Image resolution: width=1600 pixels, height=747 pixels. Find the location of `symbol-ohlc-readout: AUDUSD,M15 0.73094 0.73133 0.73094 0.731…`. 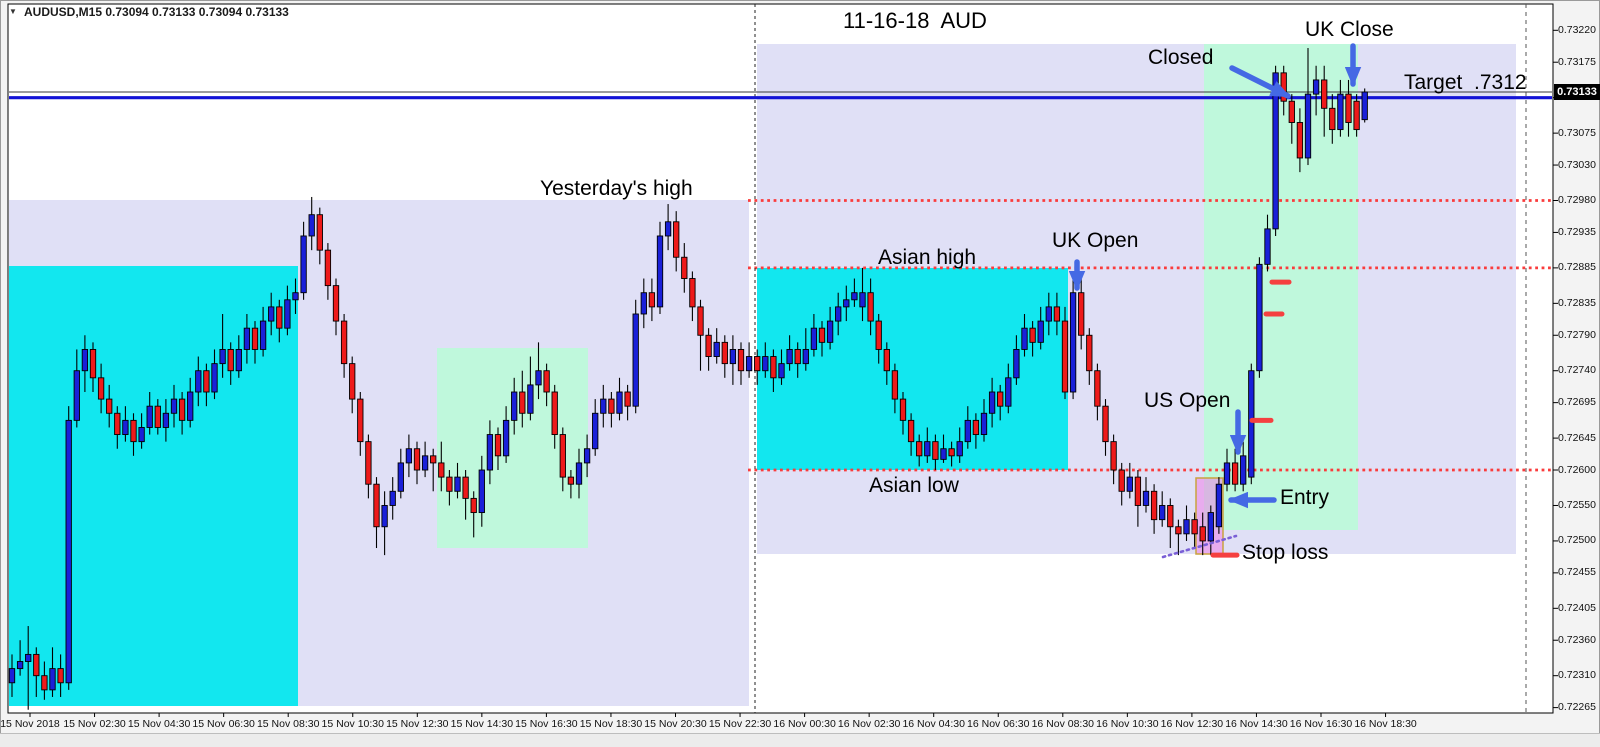

symbol-ohlc-readout: AUDUSD,M15 0.73094 0.73133 0.73094 0.731… is located at coordinates (156, 12).